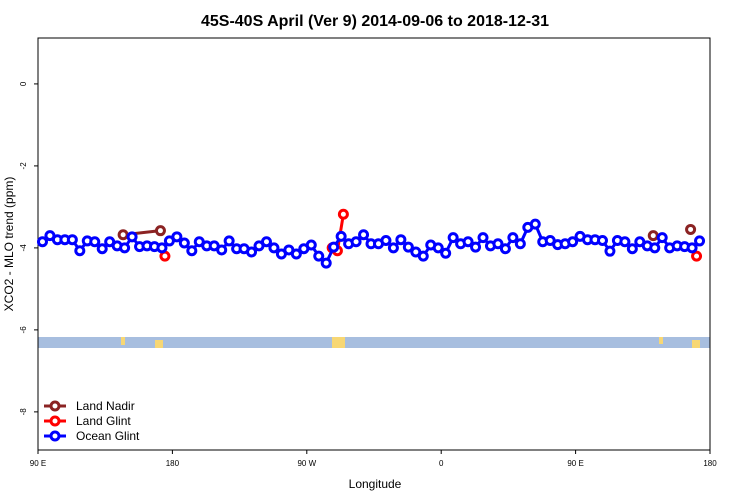  Describe the element at coordinates (108, 436) in the screenshot. I see `legend-label: Ocean Glint` at that location.